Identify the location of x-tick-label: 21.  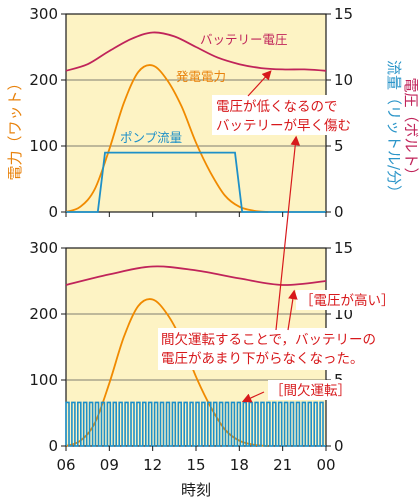
(282, 465).